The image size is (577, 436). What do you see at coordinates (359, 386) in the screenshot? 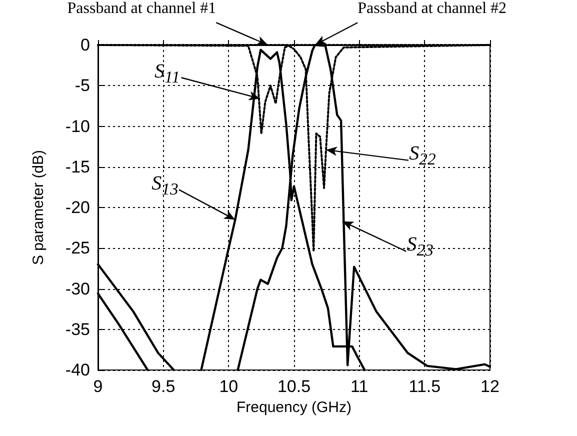
I see `x-tick-label: 11` at bounding box center [359, 386].